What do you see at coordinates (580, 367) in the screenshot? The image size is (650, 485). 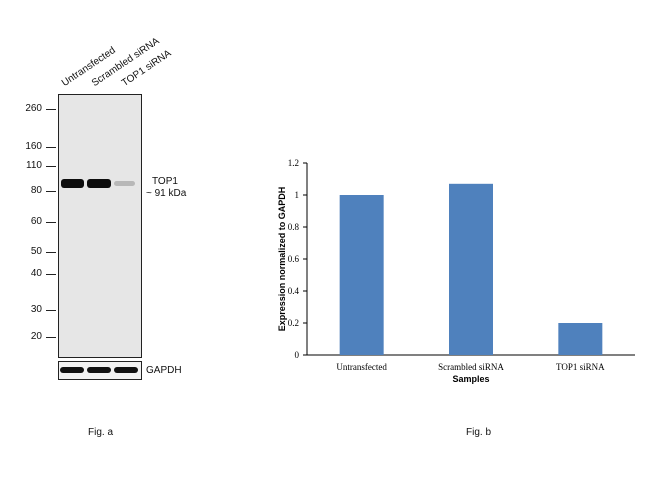 I see `x-tick-label: TOP1 siRNA` at bounding box center [580, 367].